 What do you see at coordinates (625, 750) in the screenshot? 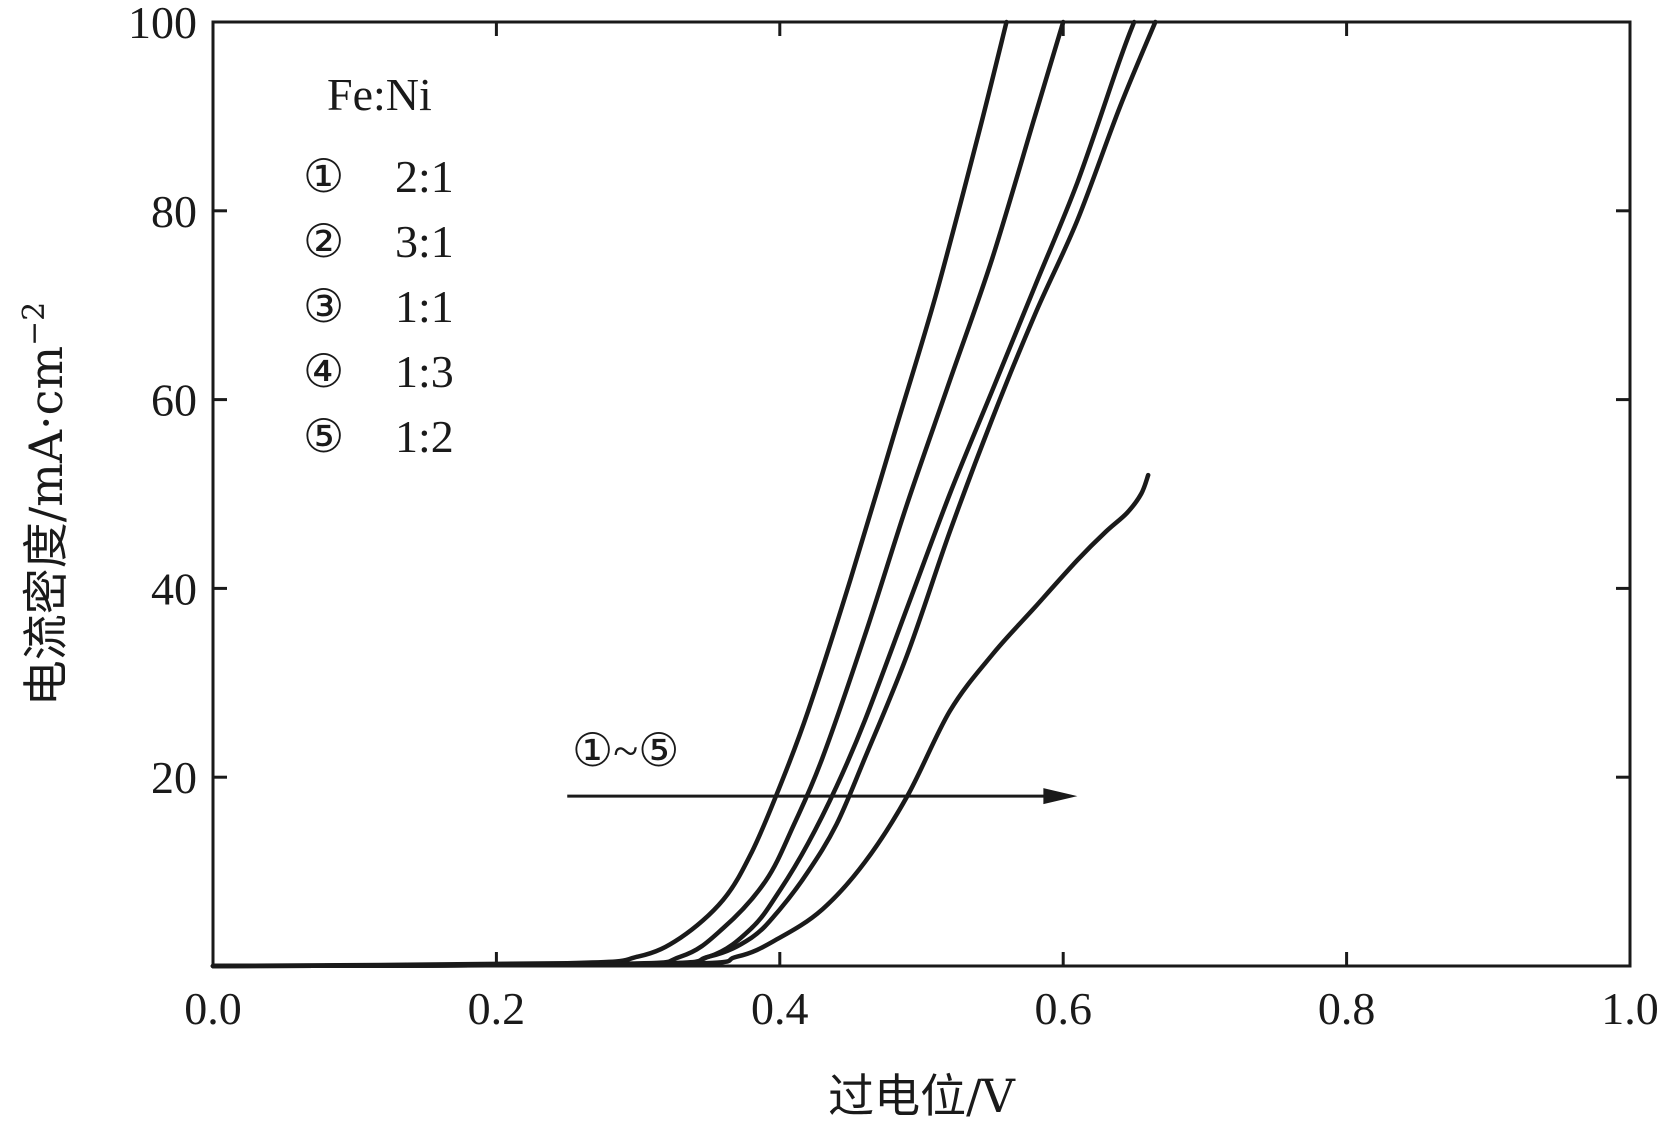
I see `annotation-label: ①~⑤` at bounding box center [625, 750].